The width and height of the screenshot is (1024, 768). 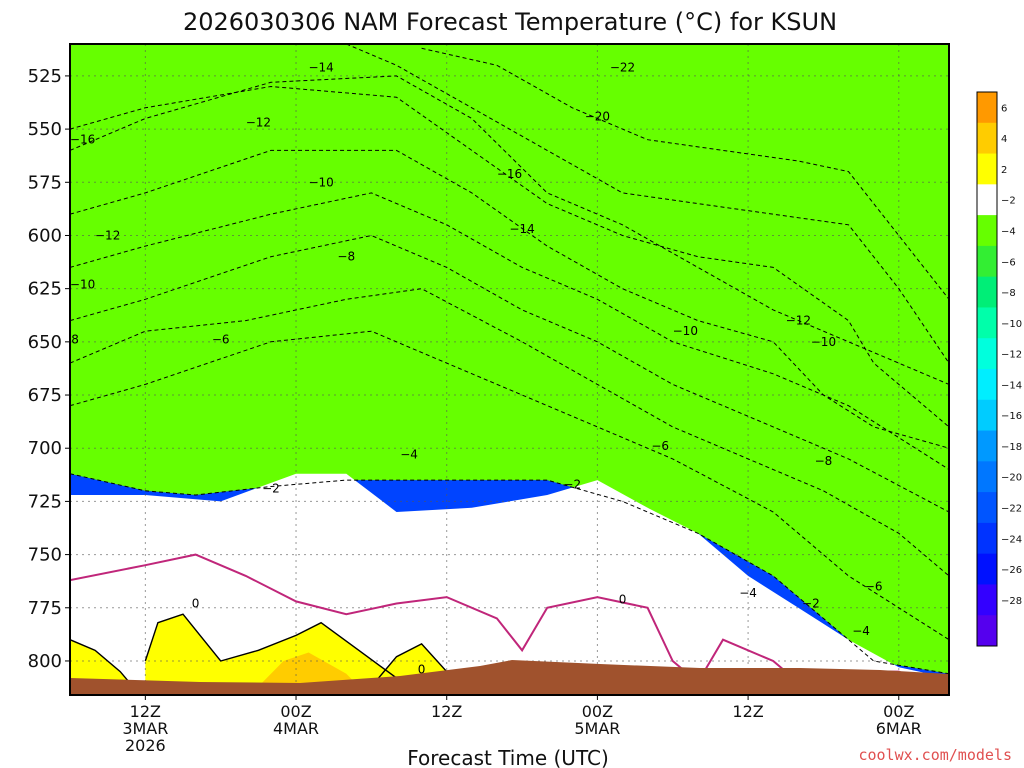 What do you see at coordinates (145, 745) in the screenshot?
I see `x-tick-label: 2026` at bounding box center [145, 745].